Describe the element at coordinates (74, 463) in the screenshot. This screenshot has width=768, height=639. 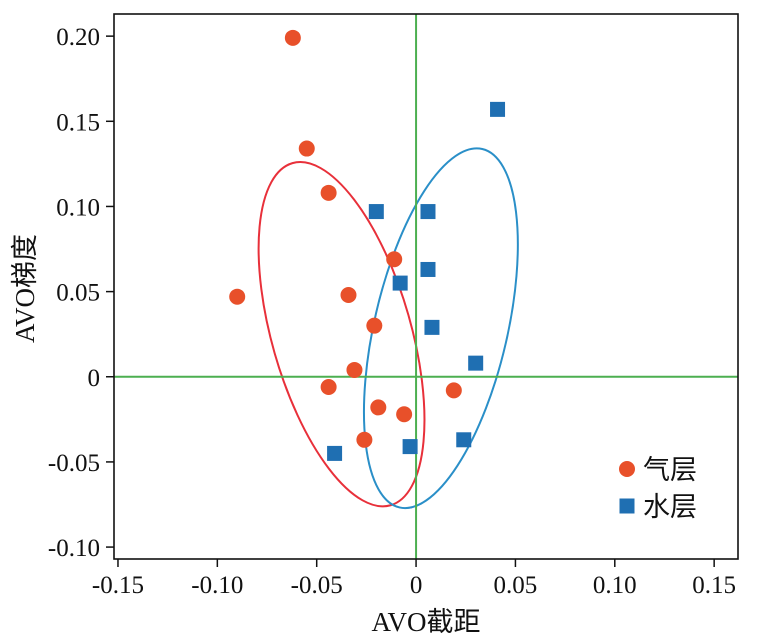
I see `y-tick-label: -0.05` at that location.